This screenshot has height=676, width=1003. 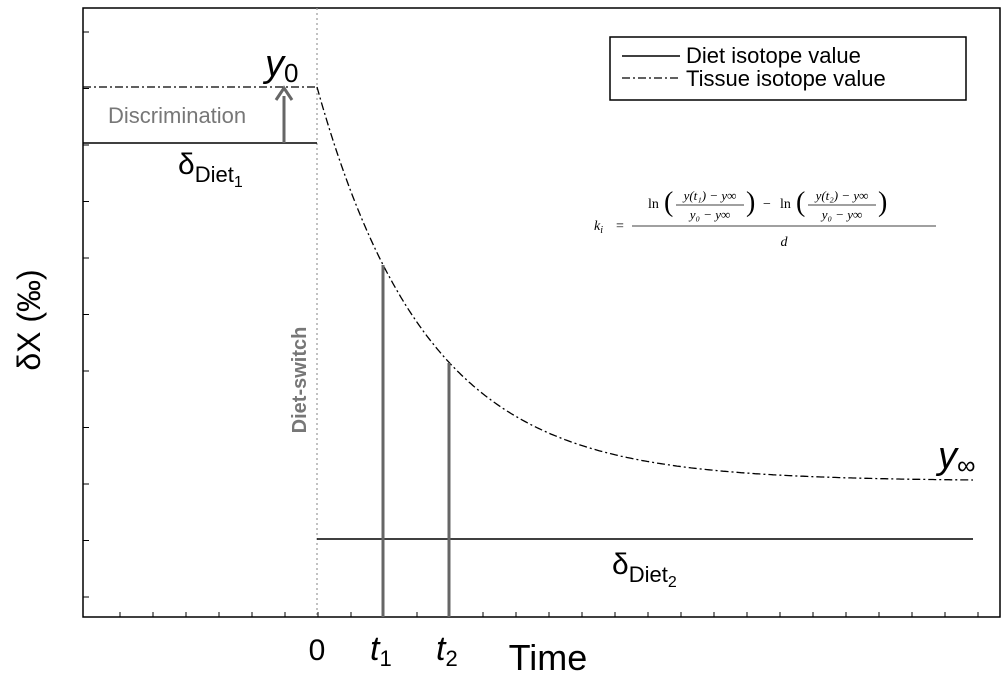 What do you see at coordinates (177, 115) in the screenshot?
I see `discrimination-label: Discrimination` at bounding box center [177, 115].